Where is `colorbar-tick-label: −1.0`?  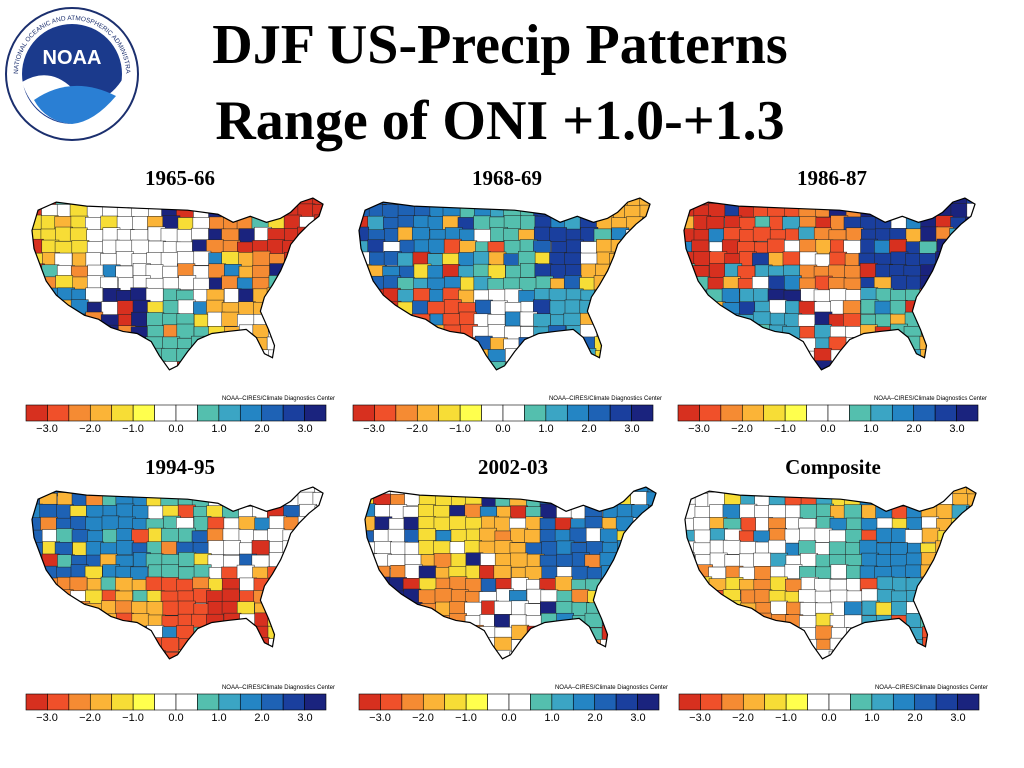 colorbar-tick-label: −1.0 is located at coordinates (466, 718).